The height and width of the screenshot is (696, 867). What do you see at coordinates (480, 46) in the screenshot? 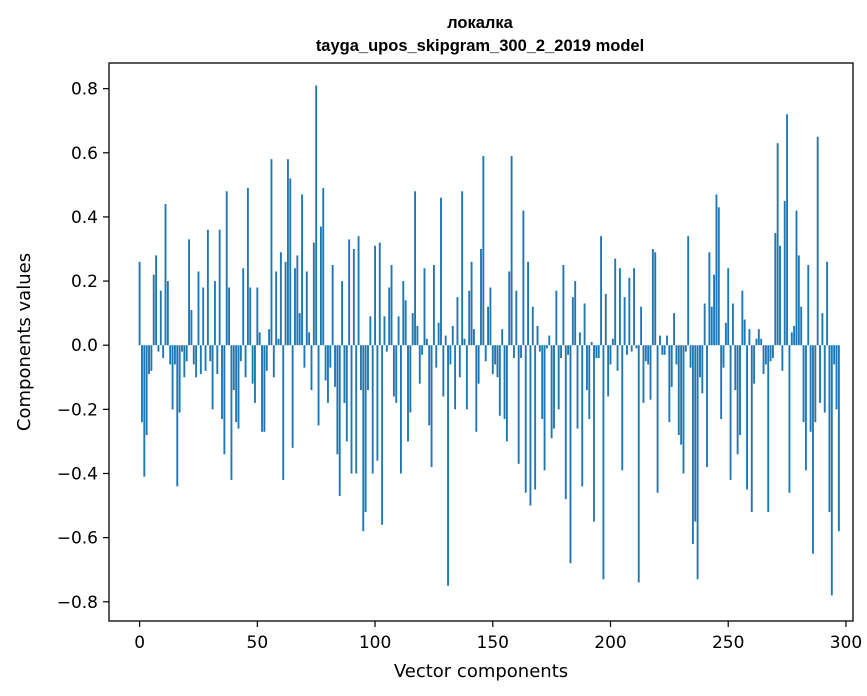
I see `chart-subtitle: tayga_upos_skipgram_300_2_2019 model` at bounding box center [480, 46].